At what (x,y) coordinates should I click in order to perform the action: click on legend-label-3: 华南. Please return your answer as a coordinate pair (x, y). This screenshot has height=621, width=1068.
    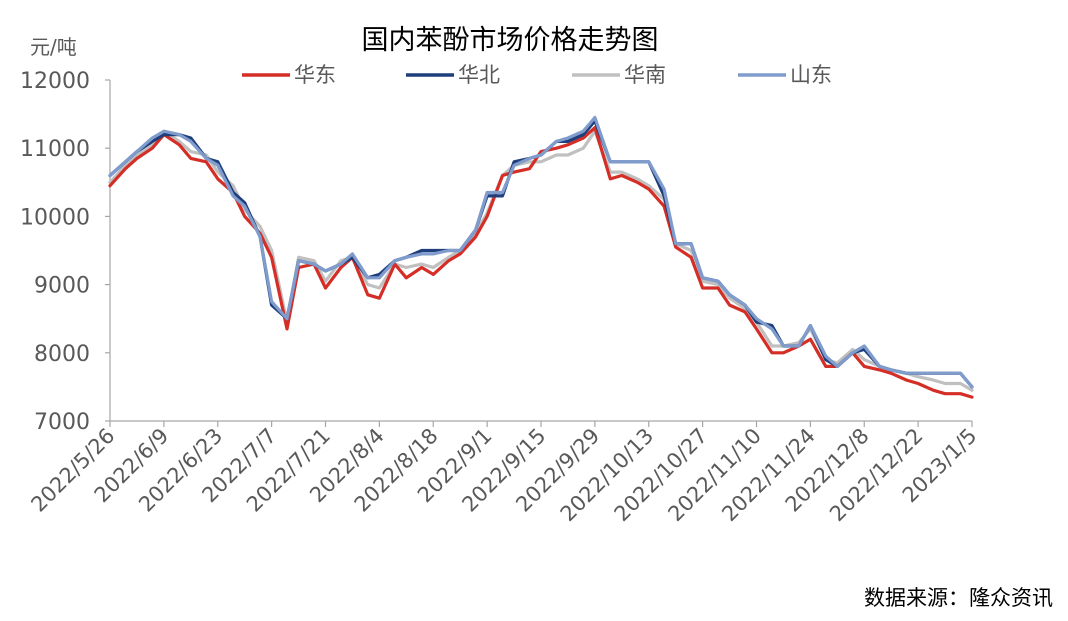
    Looking at the image, I should click on (645, 75).